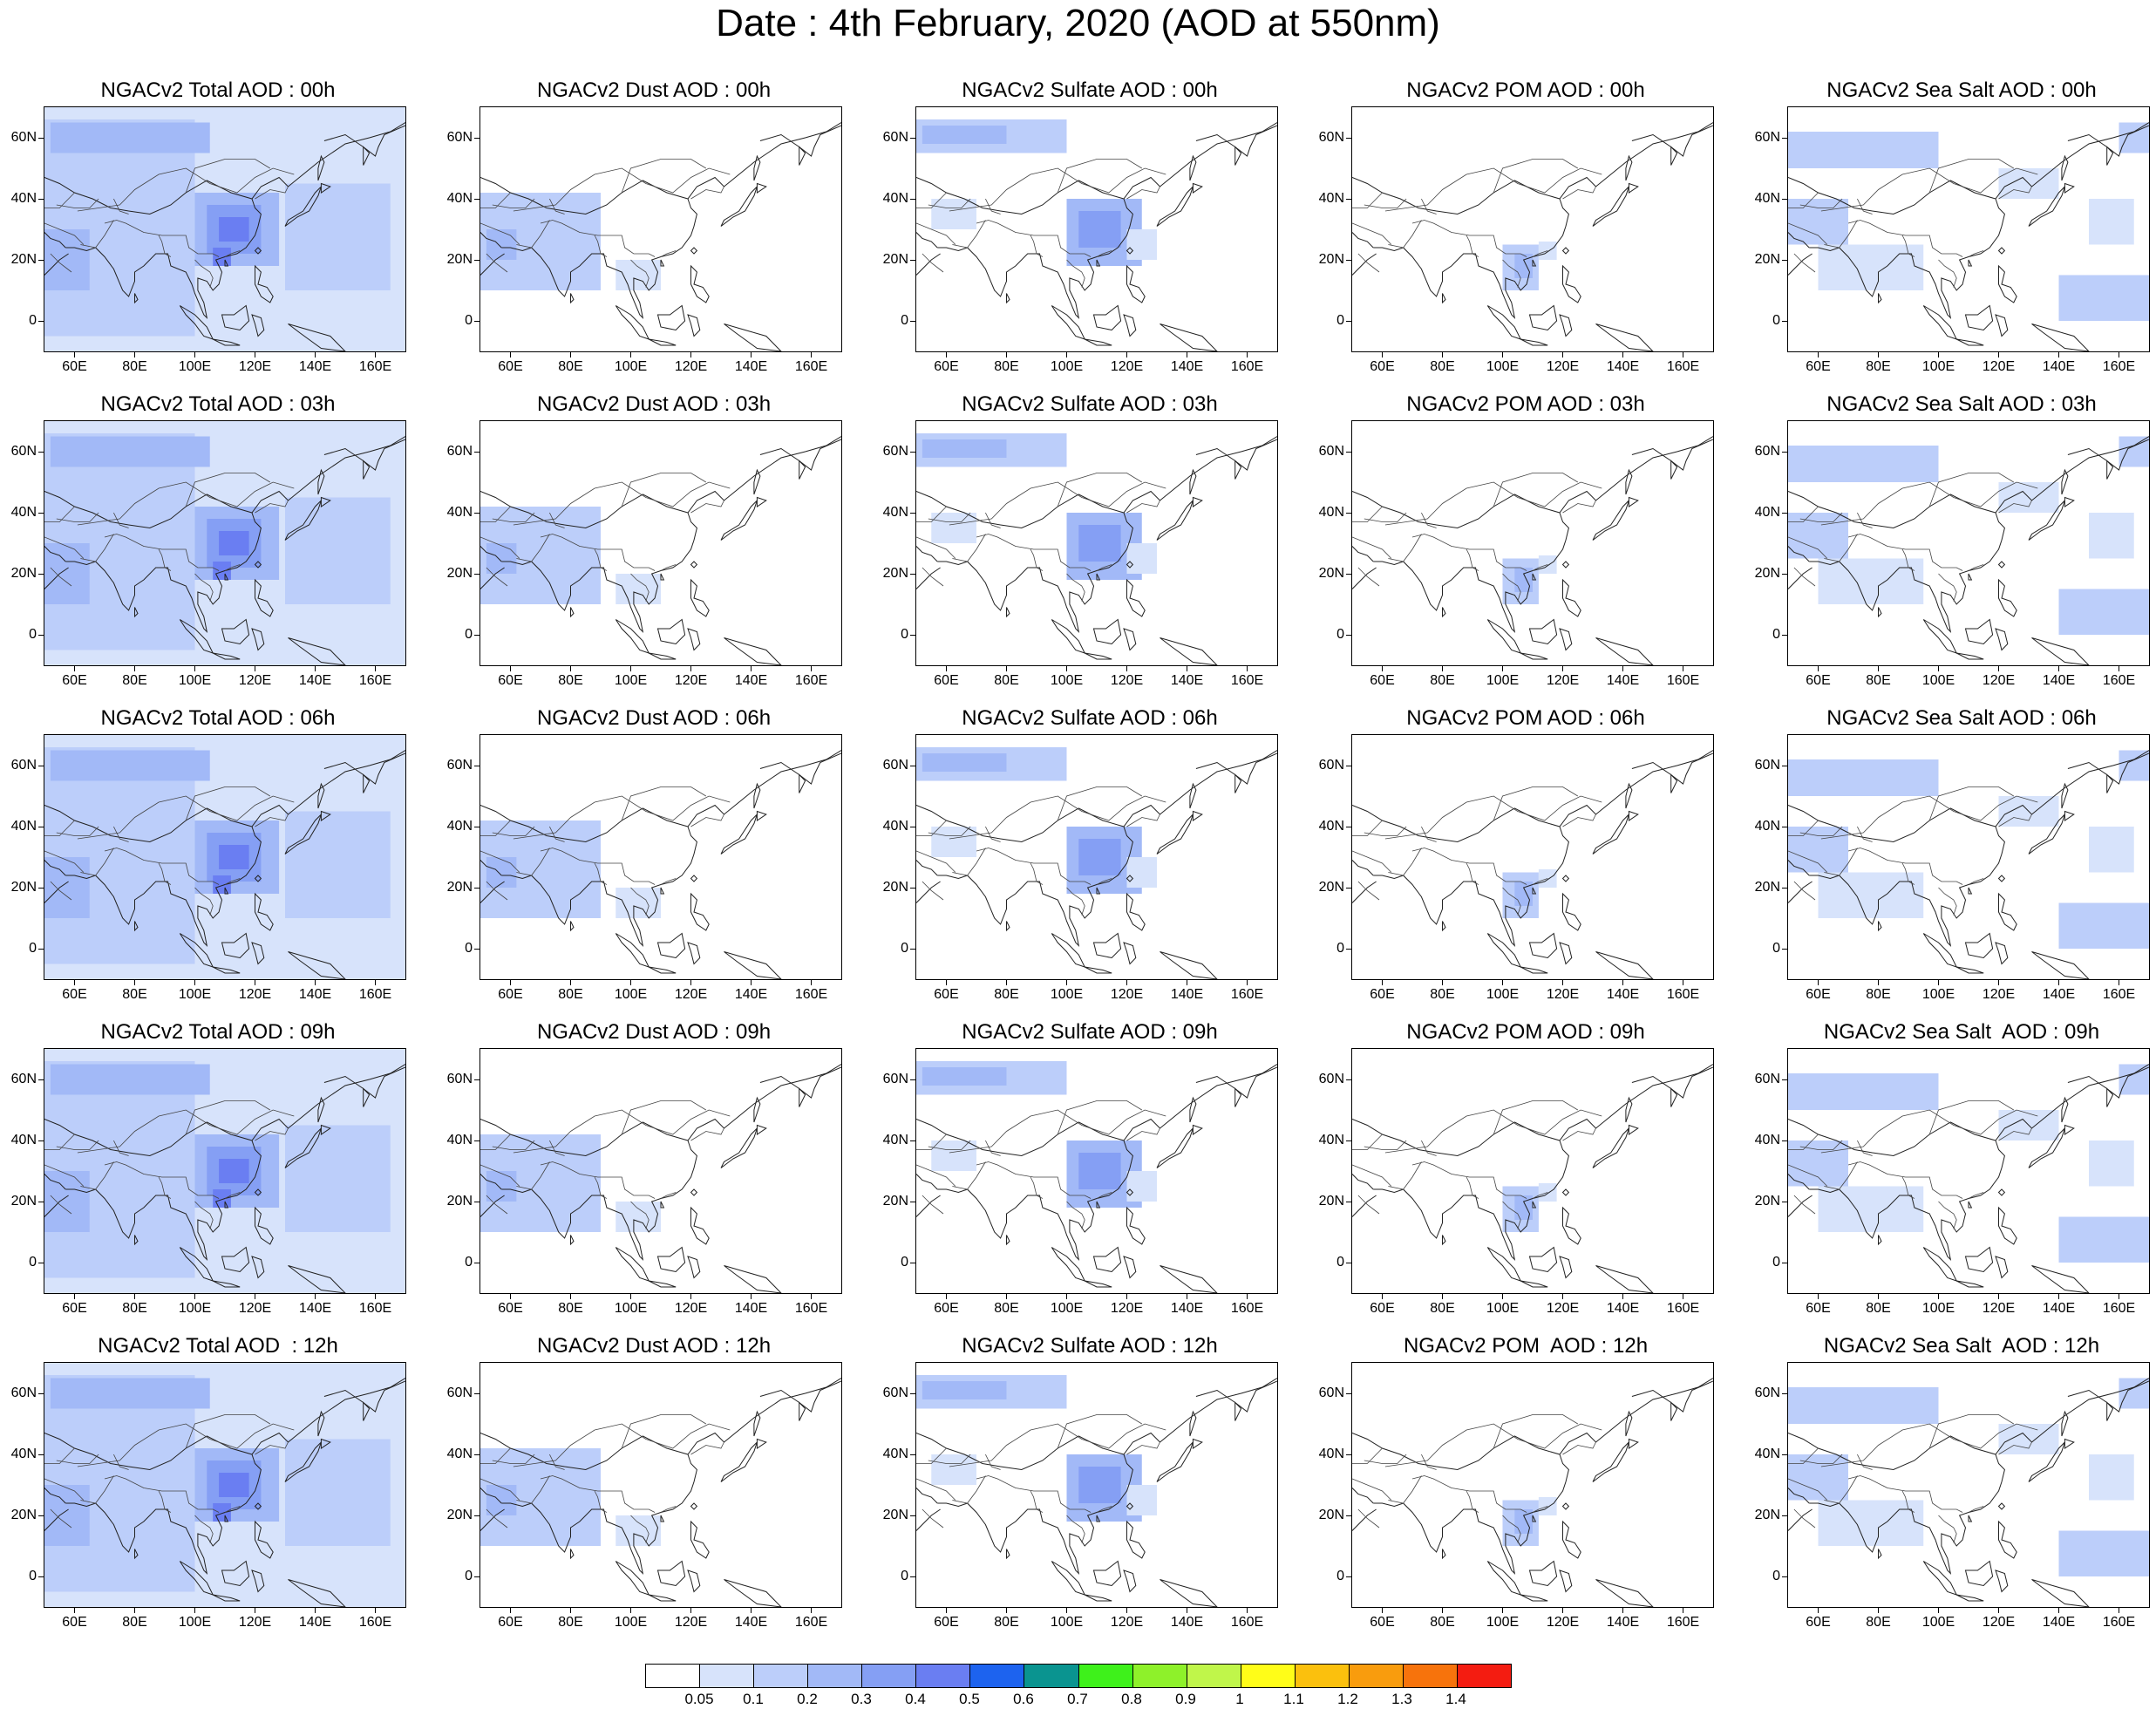  Describe the element at coordinates (74, 366) in the screenshot. I see `x-tick-label: 60E` at that location.